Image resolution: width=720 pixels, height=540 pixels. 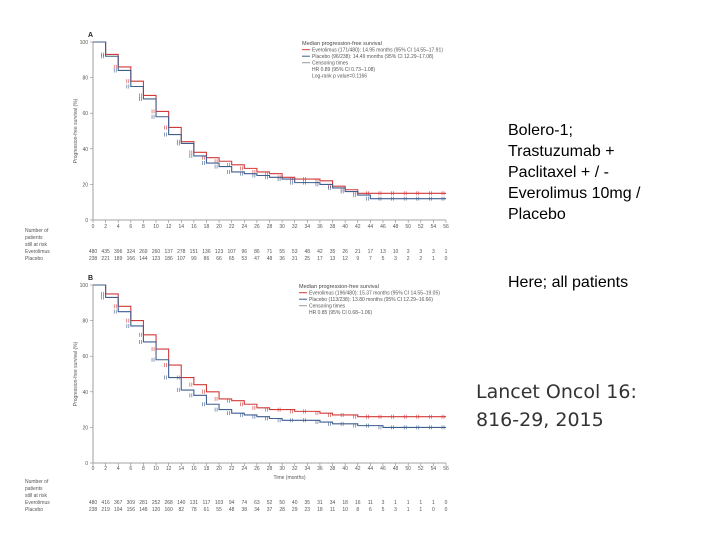 What do you see at coordinates (143, 503) in the screenshot?
I see `risk-value: 281` at bounding box center [143, 503].